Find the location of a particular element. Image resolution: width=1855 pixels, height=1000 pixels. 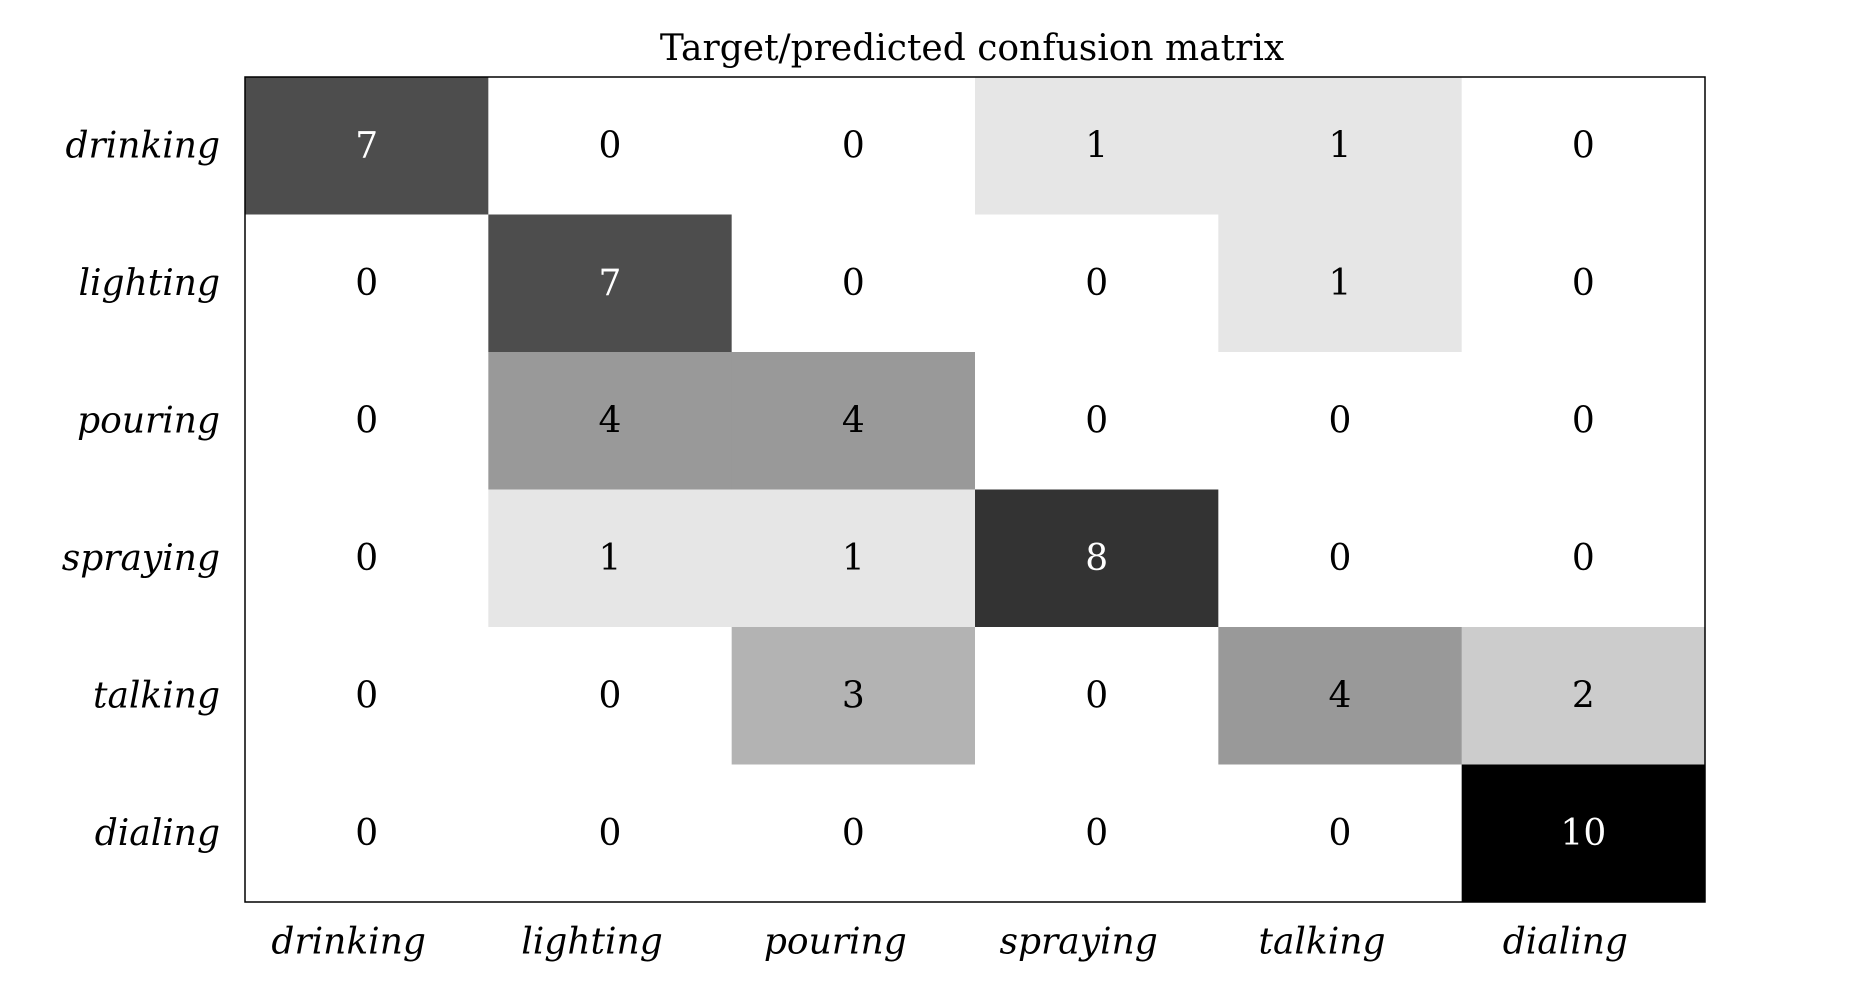

y-tick-label: talking is located at coordinates (156, 695).